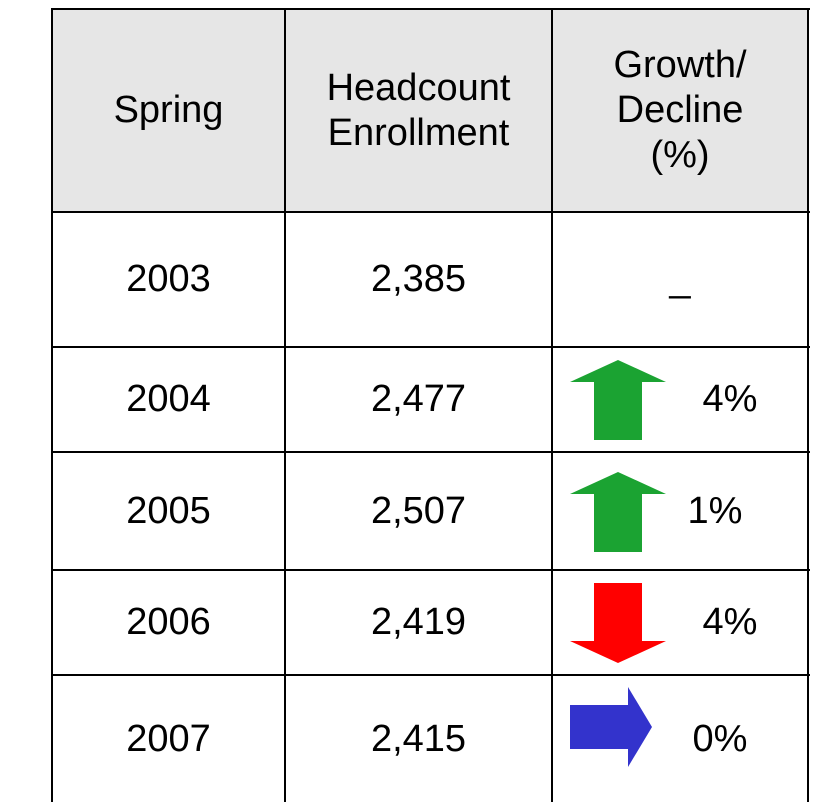 This screenshot has height=802, width=813. I want to click on growth-cell: _, so click(680, 279).